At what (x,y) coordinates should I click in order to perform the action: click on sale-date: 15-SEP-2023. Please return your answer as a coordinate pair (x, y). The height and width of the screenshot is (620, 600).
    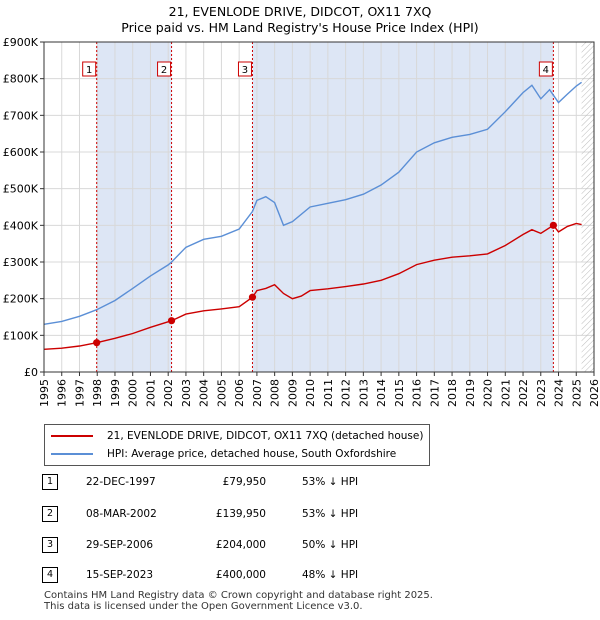
    Looking at the image, I should click on (120, 575).